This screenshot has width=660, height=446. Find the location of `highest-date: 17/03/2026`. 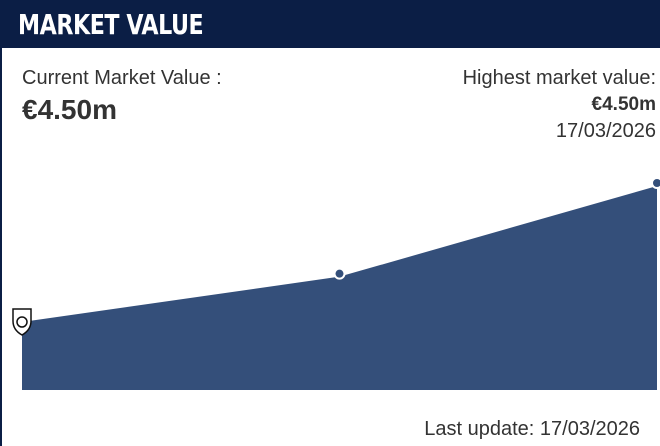

highest-date: 17/03/2026 is located at coordinates (605, 131).